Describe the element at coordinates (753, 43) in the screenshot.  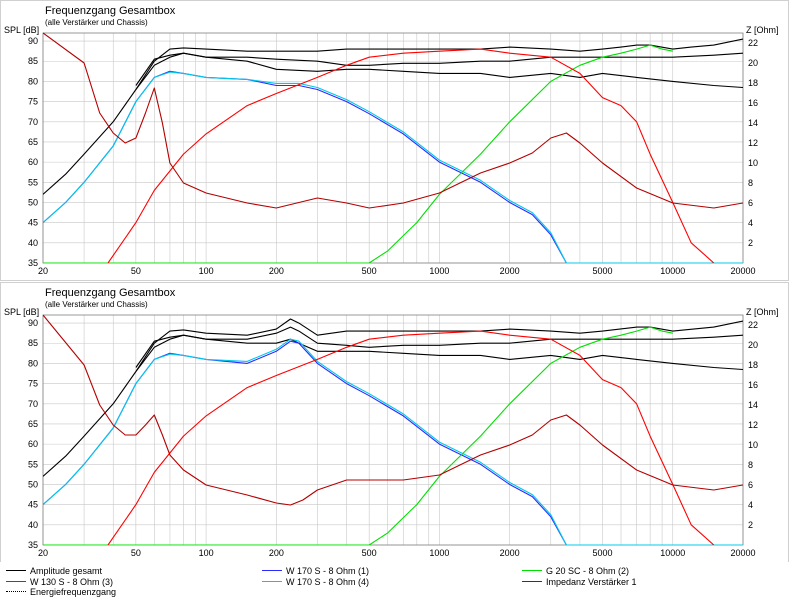
I see `y2-tick-label: 22` at that location.